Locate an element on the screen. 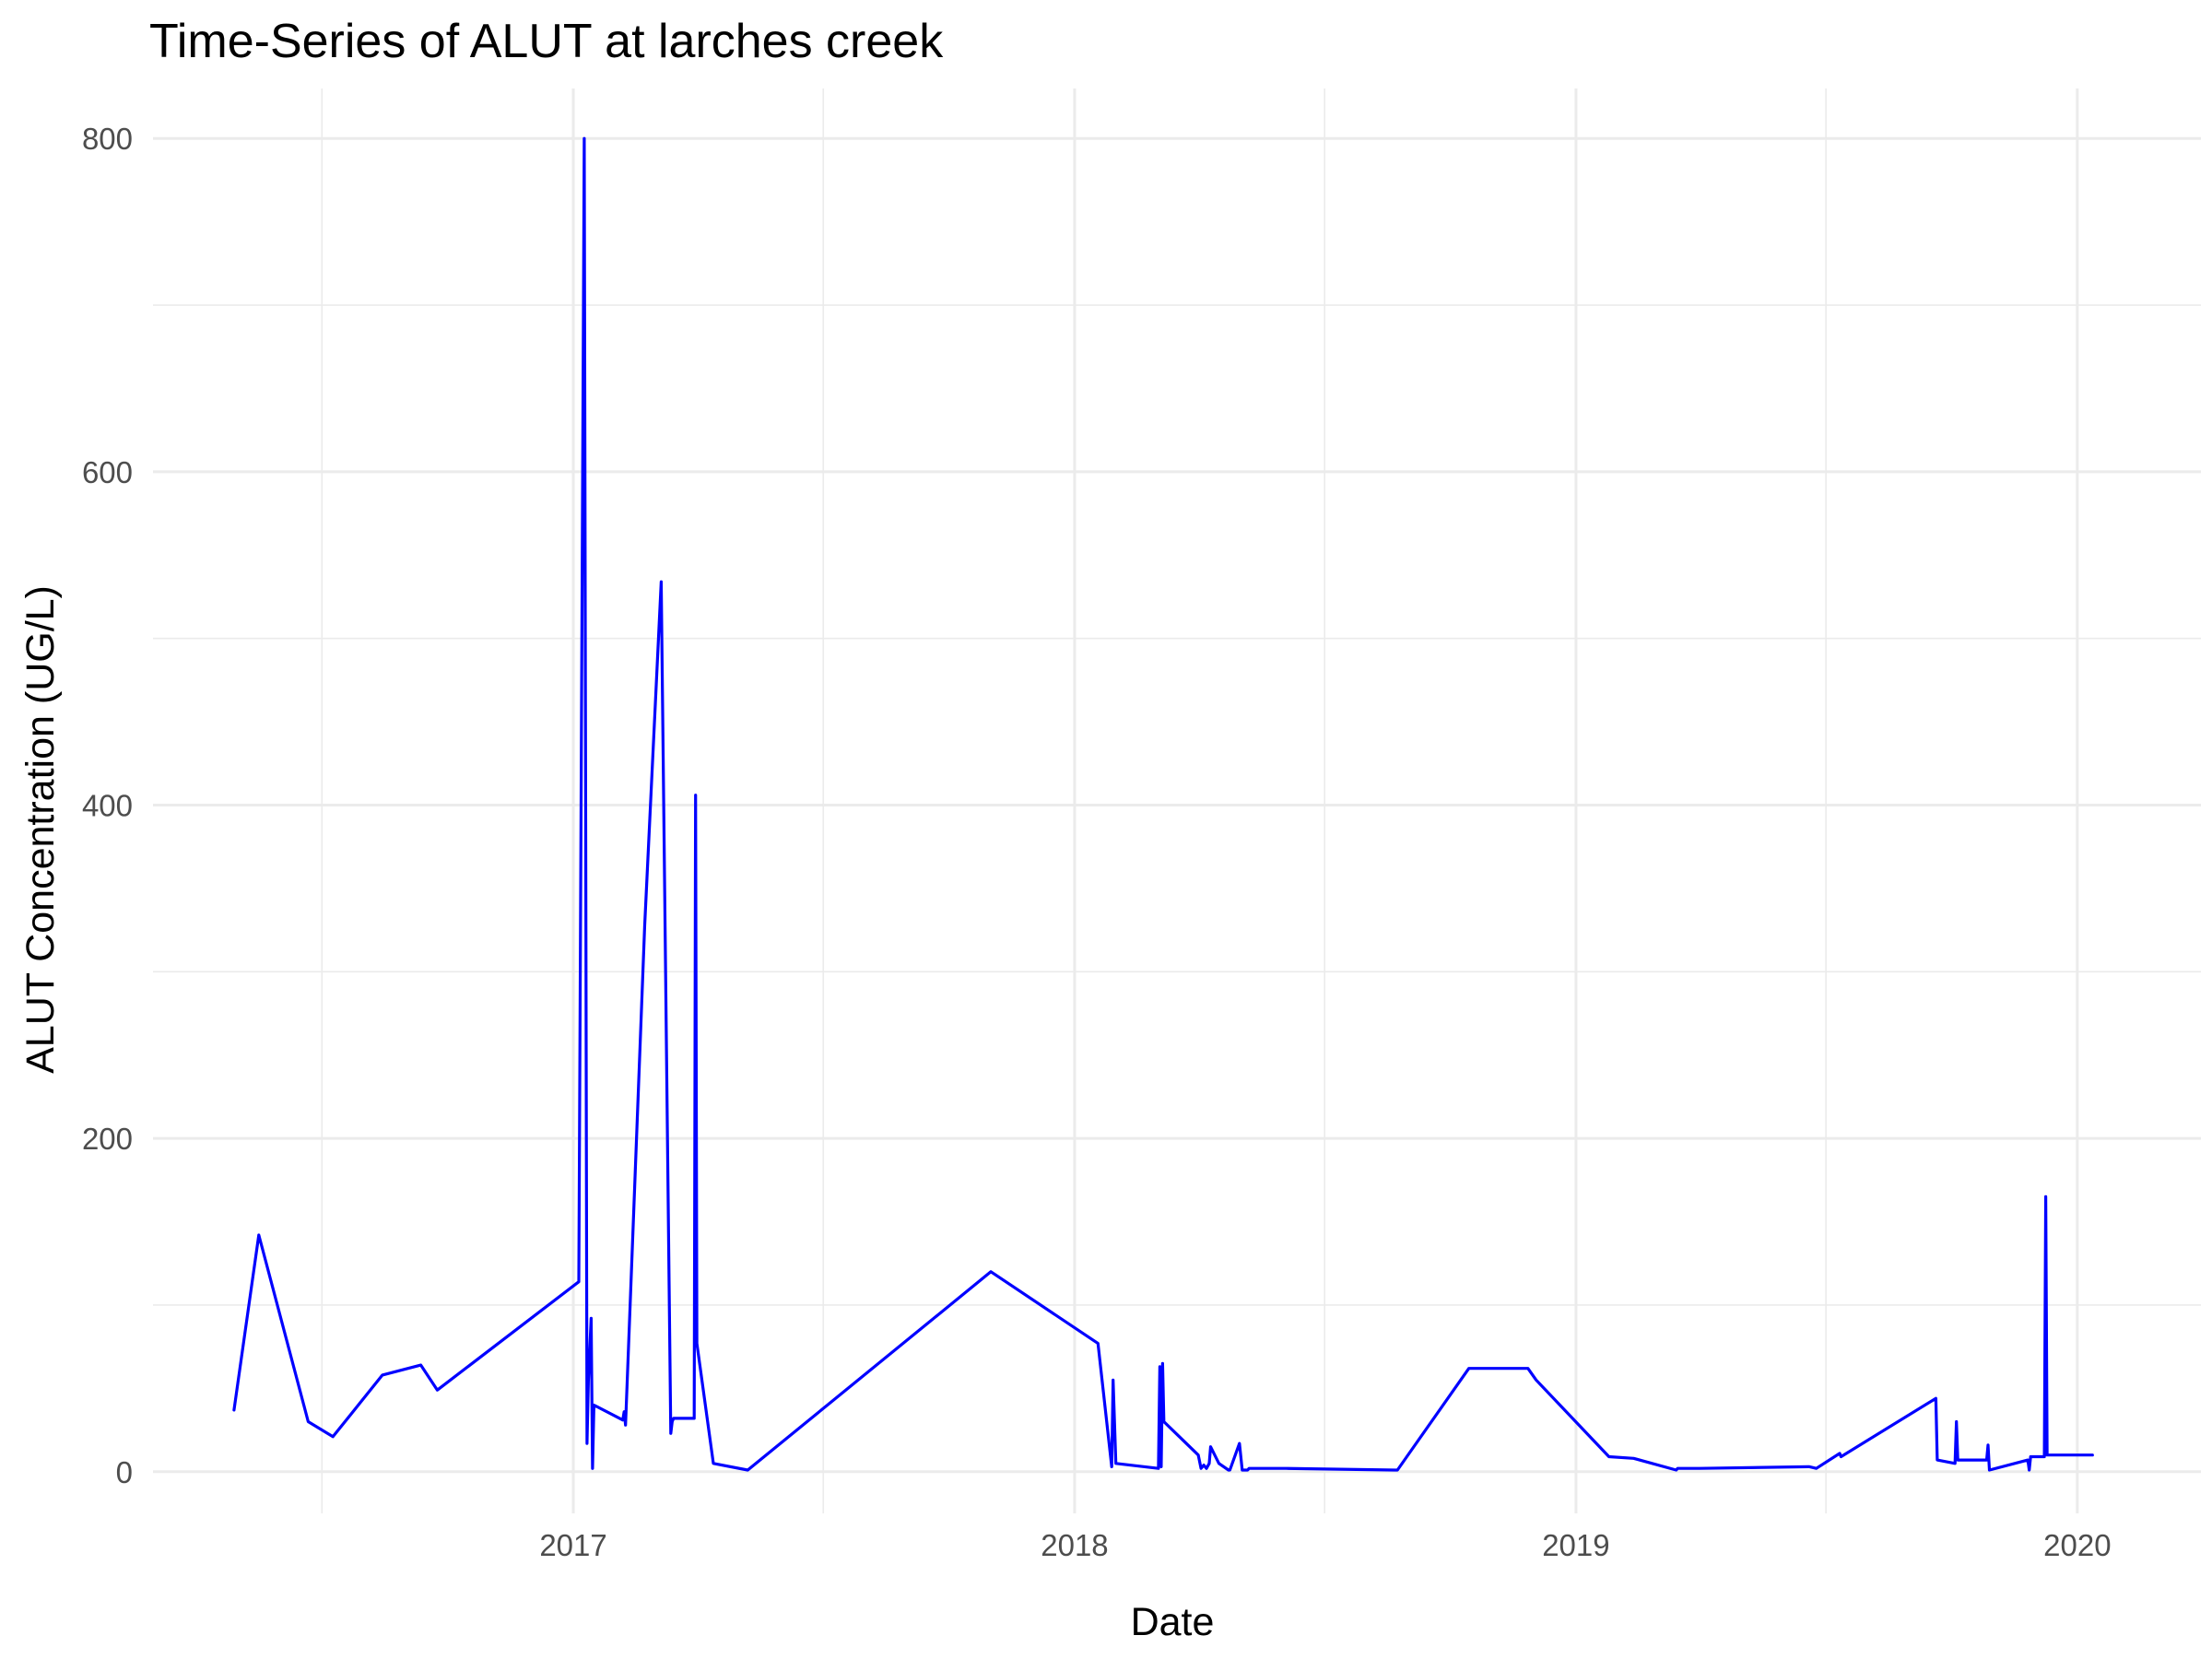  x-tick-label: 2020 is located at coordinates (2077, 1545).